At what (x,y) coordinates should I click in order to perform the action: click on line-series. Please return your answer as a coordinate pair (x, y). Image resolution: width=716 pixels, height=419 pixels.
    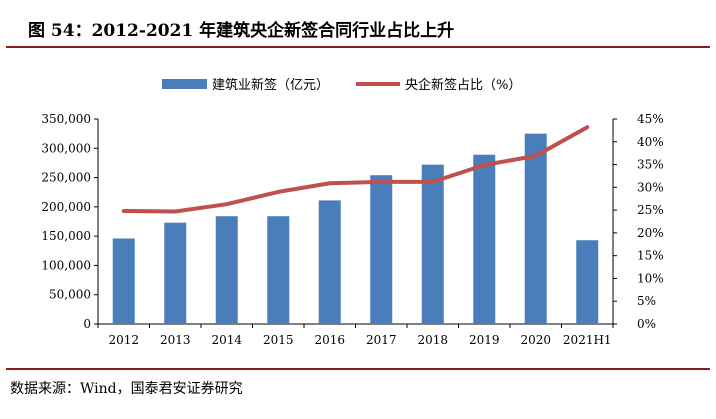
    Looking at the image, I should click on (355, 169).